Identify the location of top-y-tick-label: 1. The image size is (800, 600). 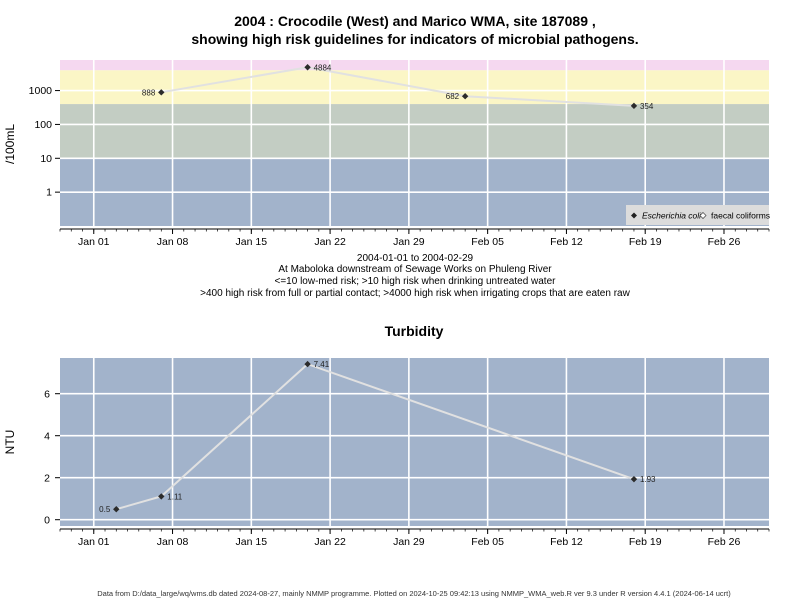
(49, 193).